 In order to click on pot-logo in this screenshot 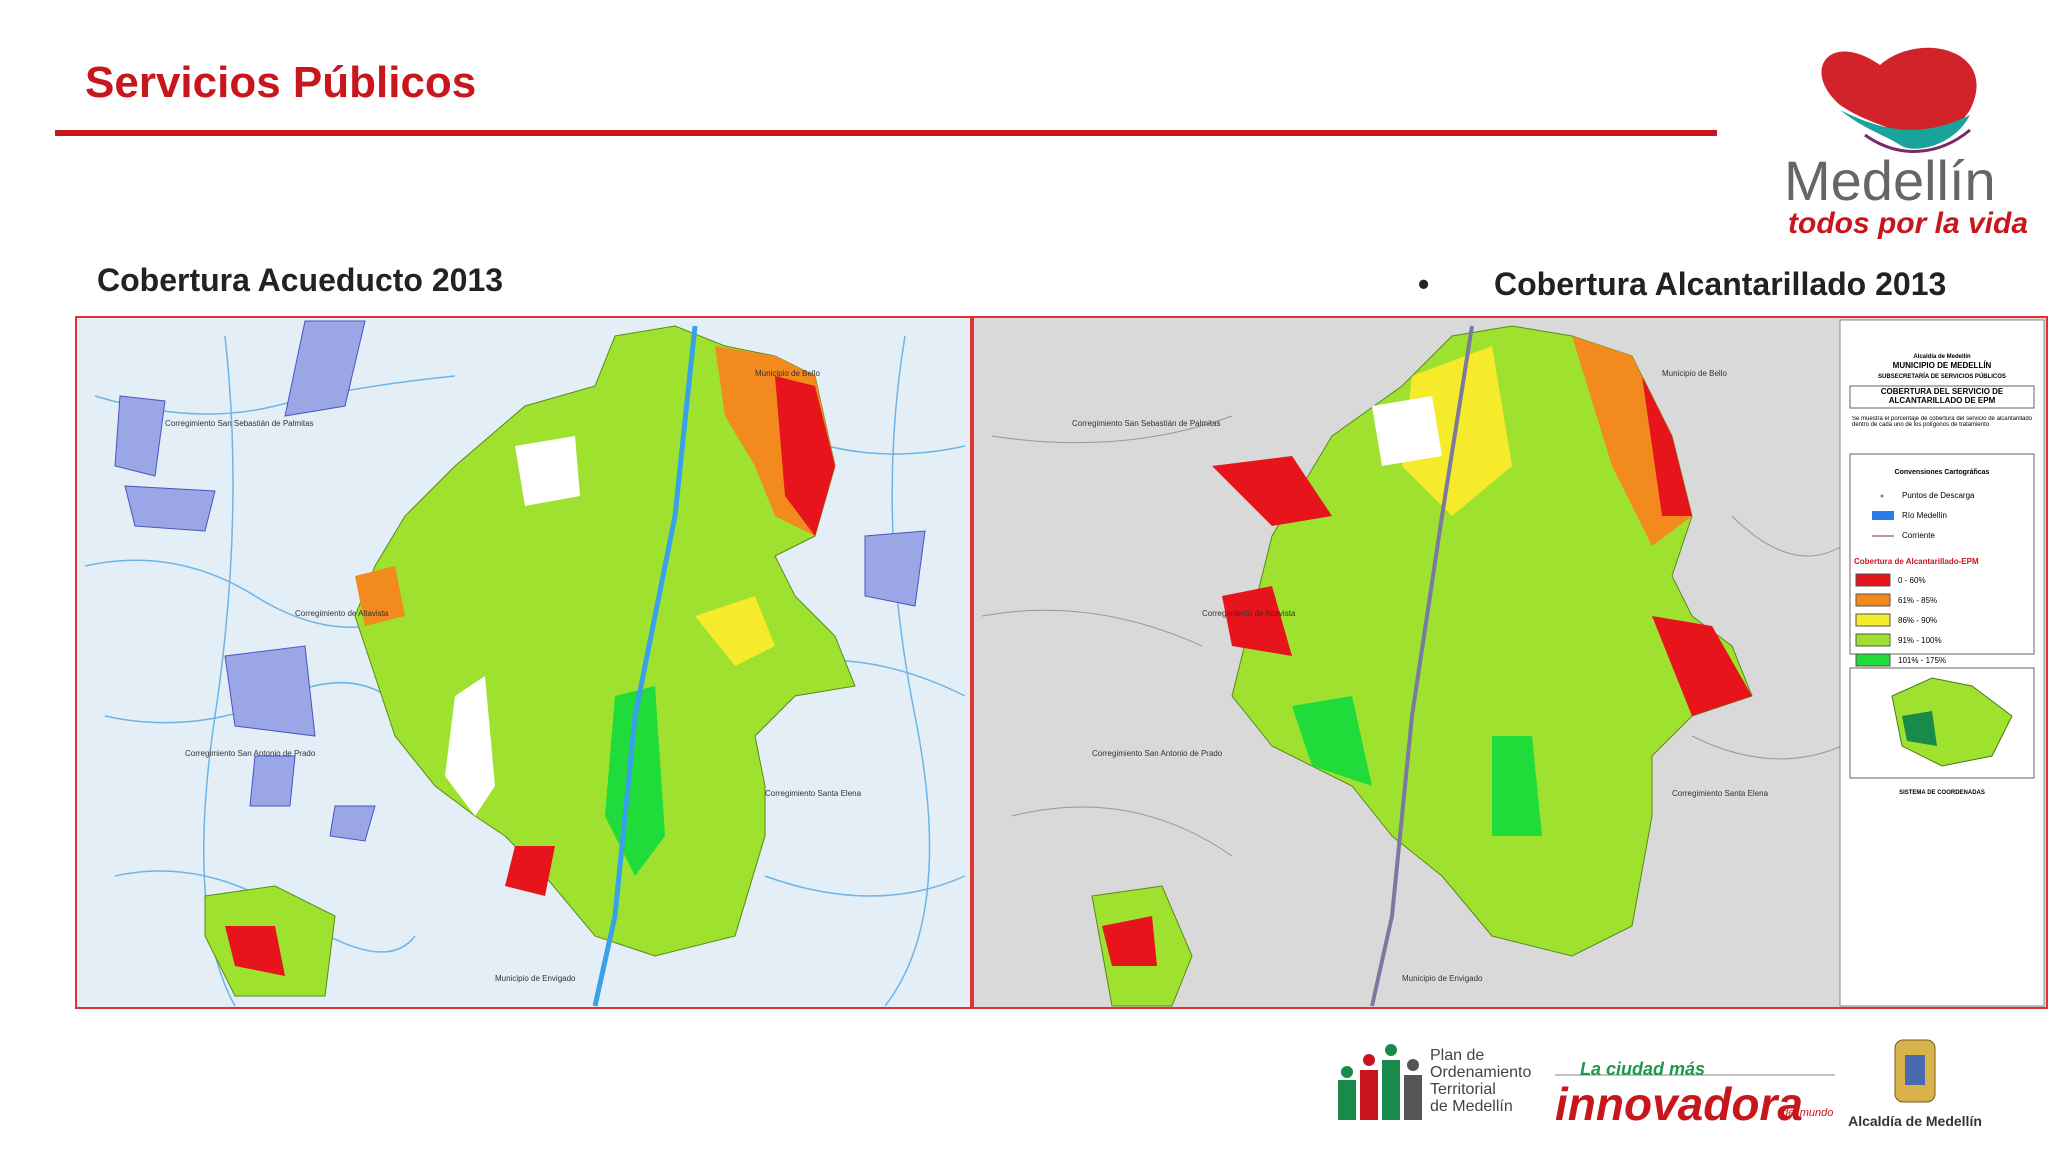, I will do `click(1380, 1082)`.